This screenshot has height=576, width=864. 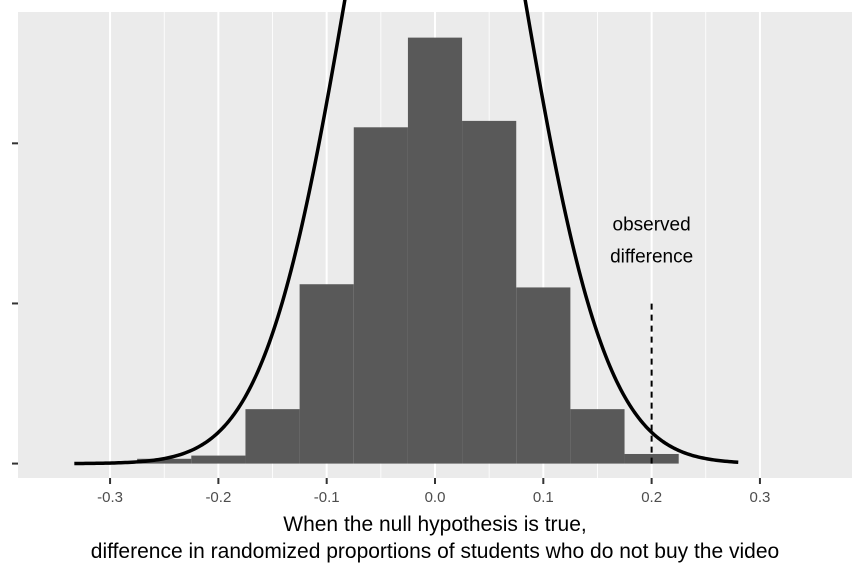 What do you see at coordinates (543, 497) in the screenshot?
I see `x-tick-label-4: 0.1` at bounding box center [543, 497].